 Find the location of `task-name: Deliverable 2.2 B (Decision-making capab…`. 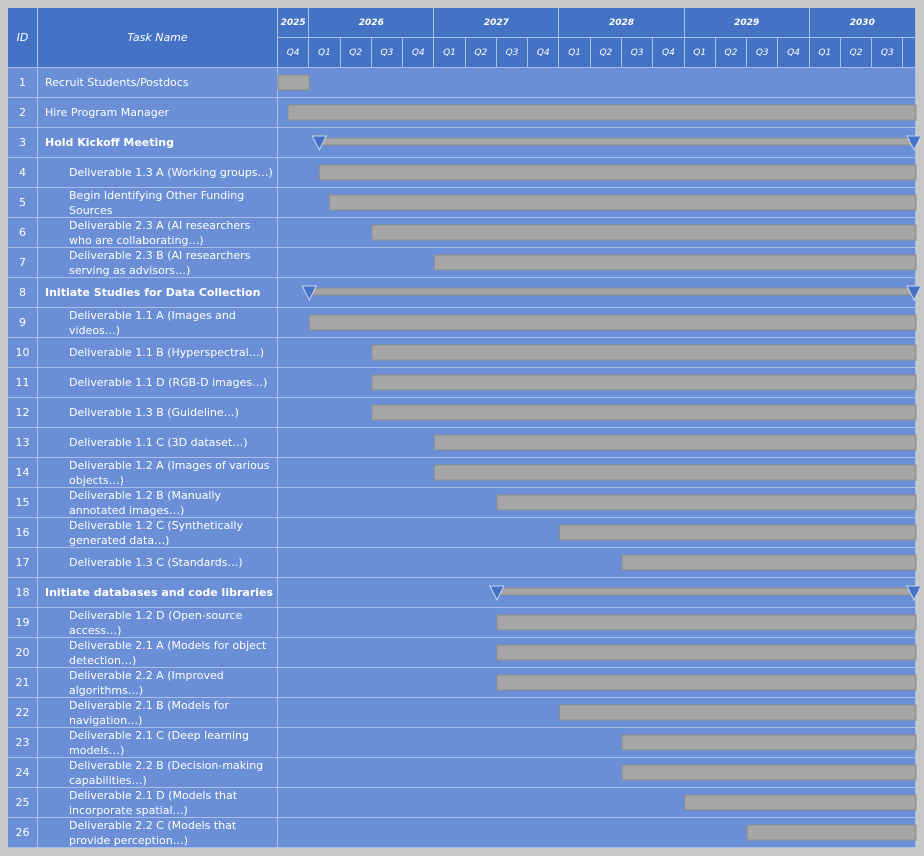

task-name: Deliverable 2.2 B (Decision-making capab… is located at coordinates (158, 773).